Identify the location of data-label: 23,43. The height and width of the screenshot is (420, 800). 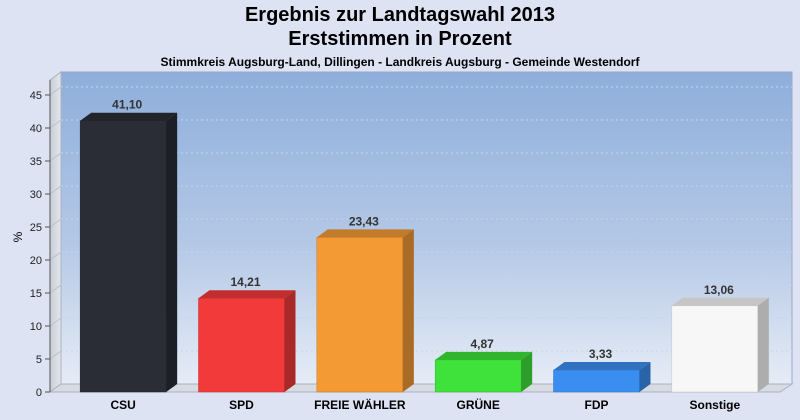
(364, 221).